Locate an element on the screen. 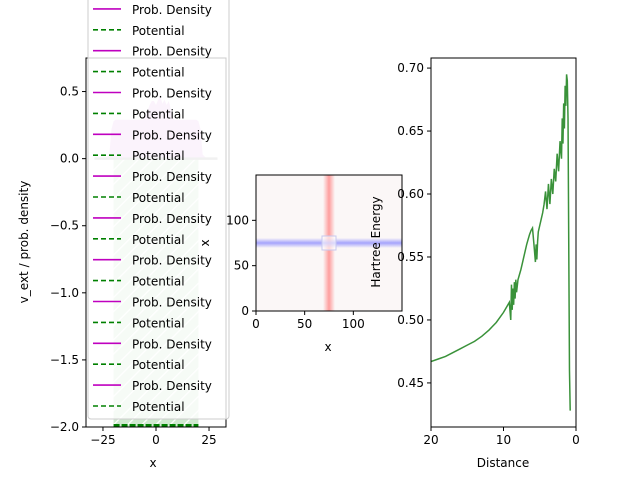  x-tick-label: 100 is located at coordinates (353, 324).